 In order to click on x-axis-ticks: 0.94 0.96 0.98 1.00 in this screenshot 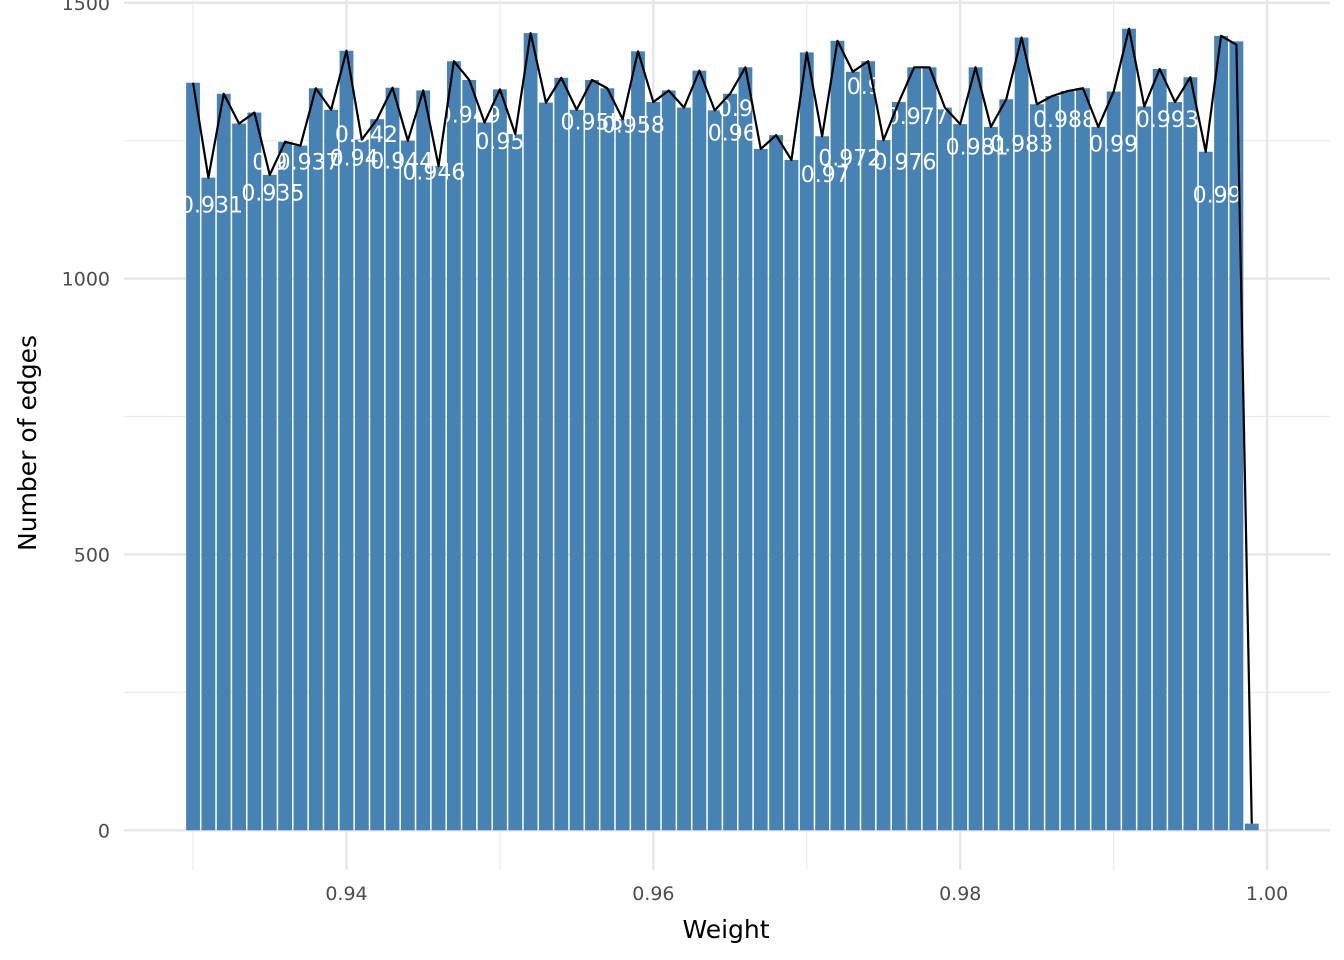, I will do `click(806, 894)`.